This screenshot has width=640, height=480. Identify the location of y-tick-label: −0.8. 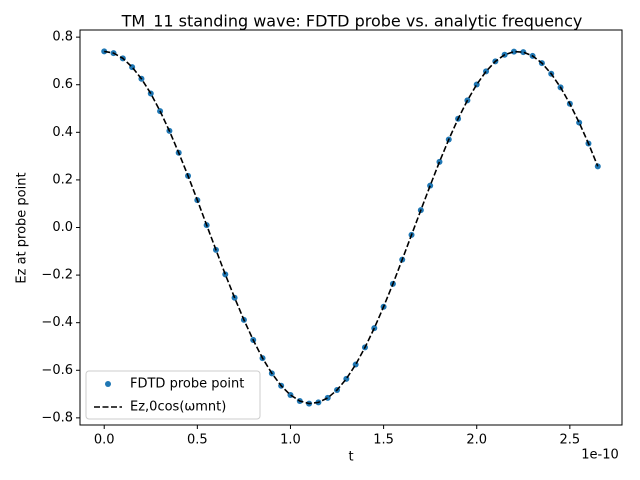
(57, 417).